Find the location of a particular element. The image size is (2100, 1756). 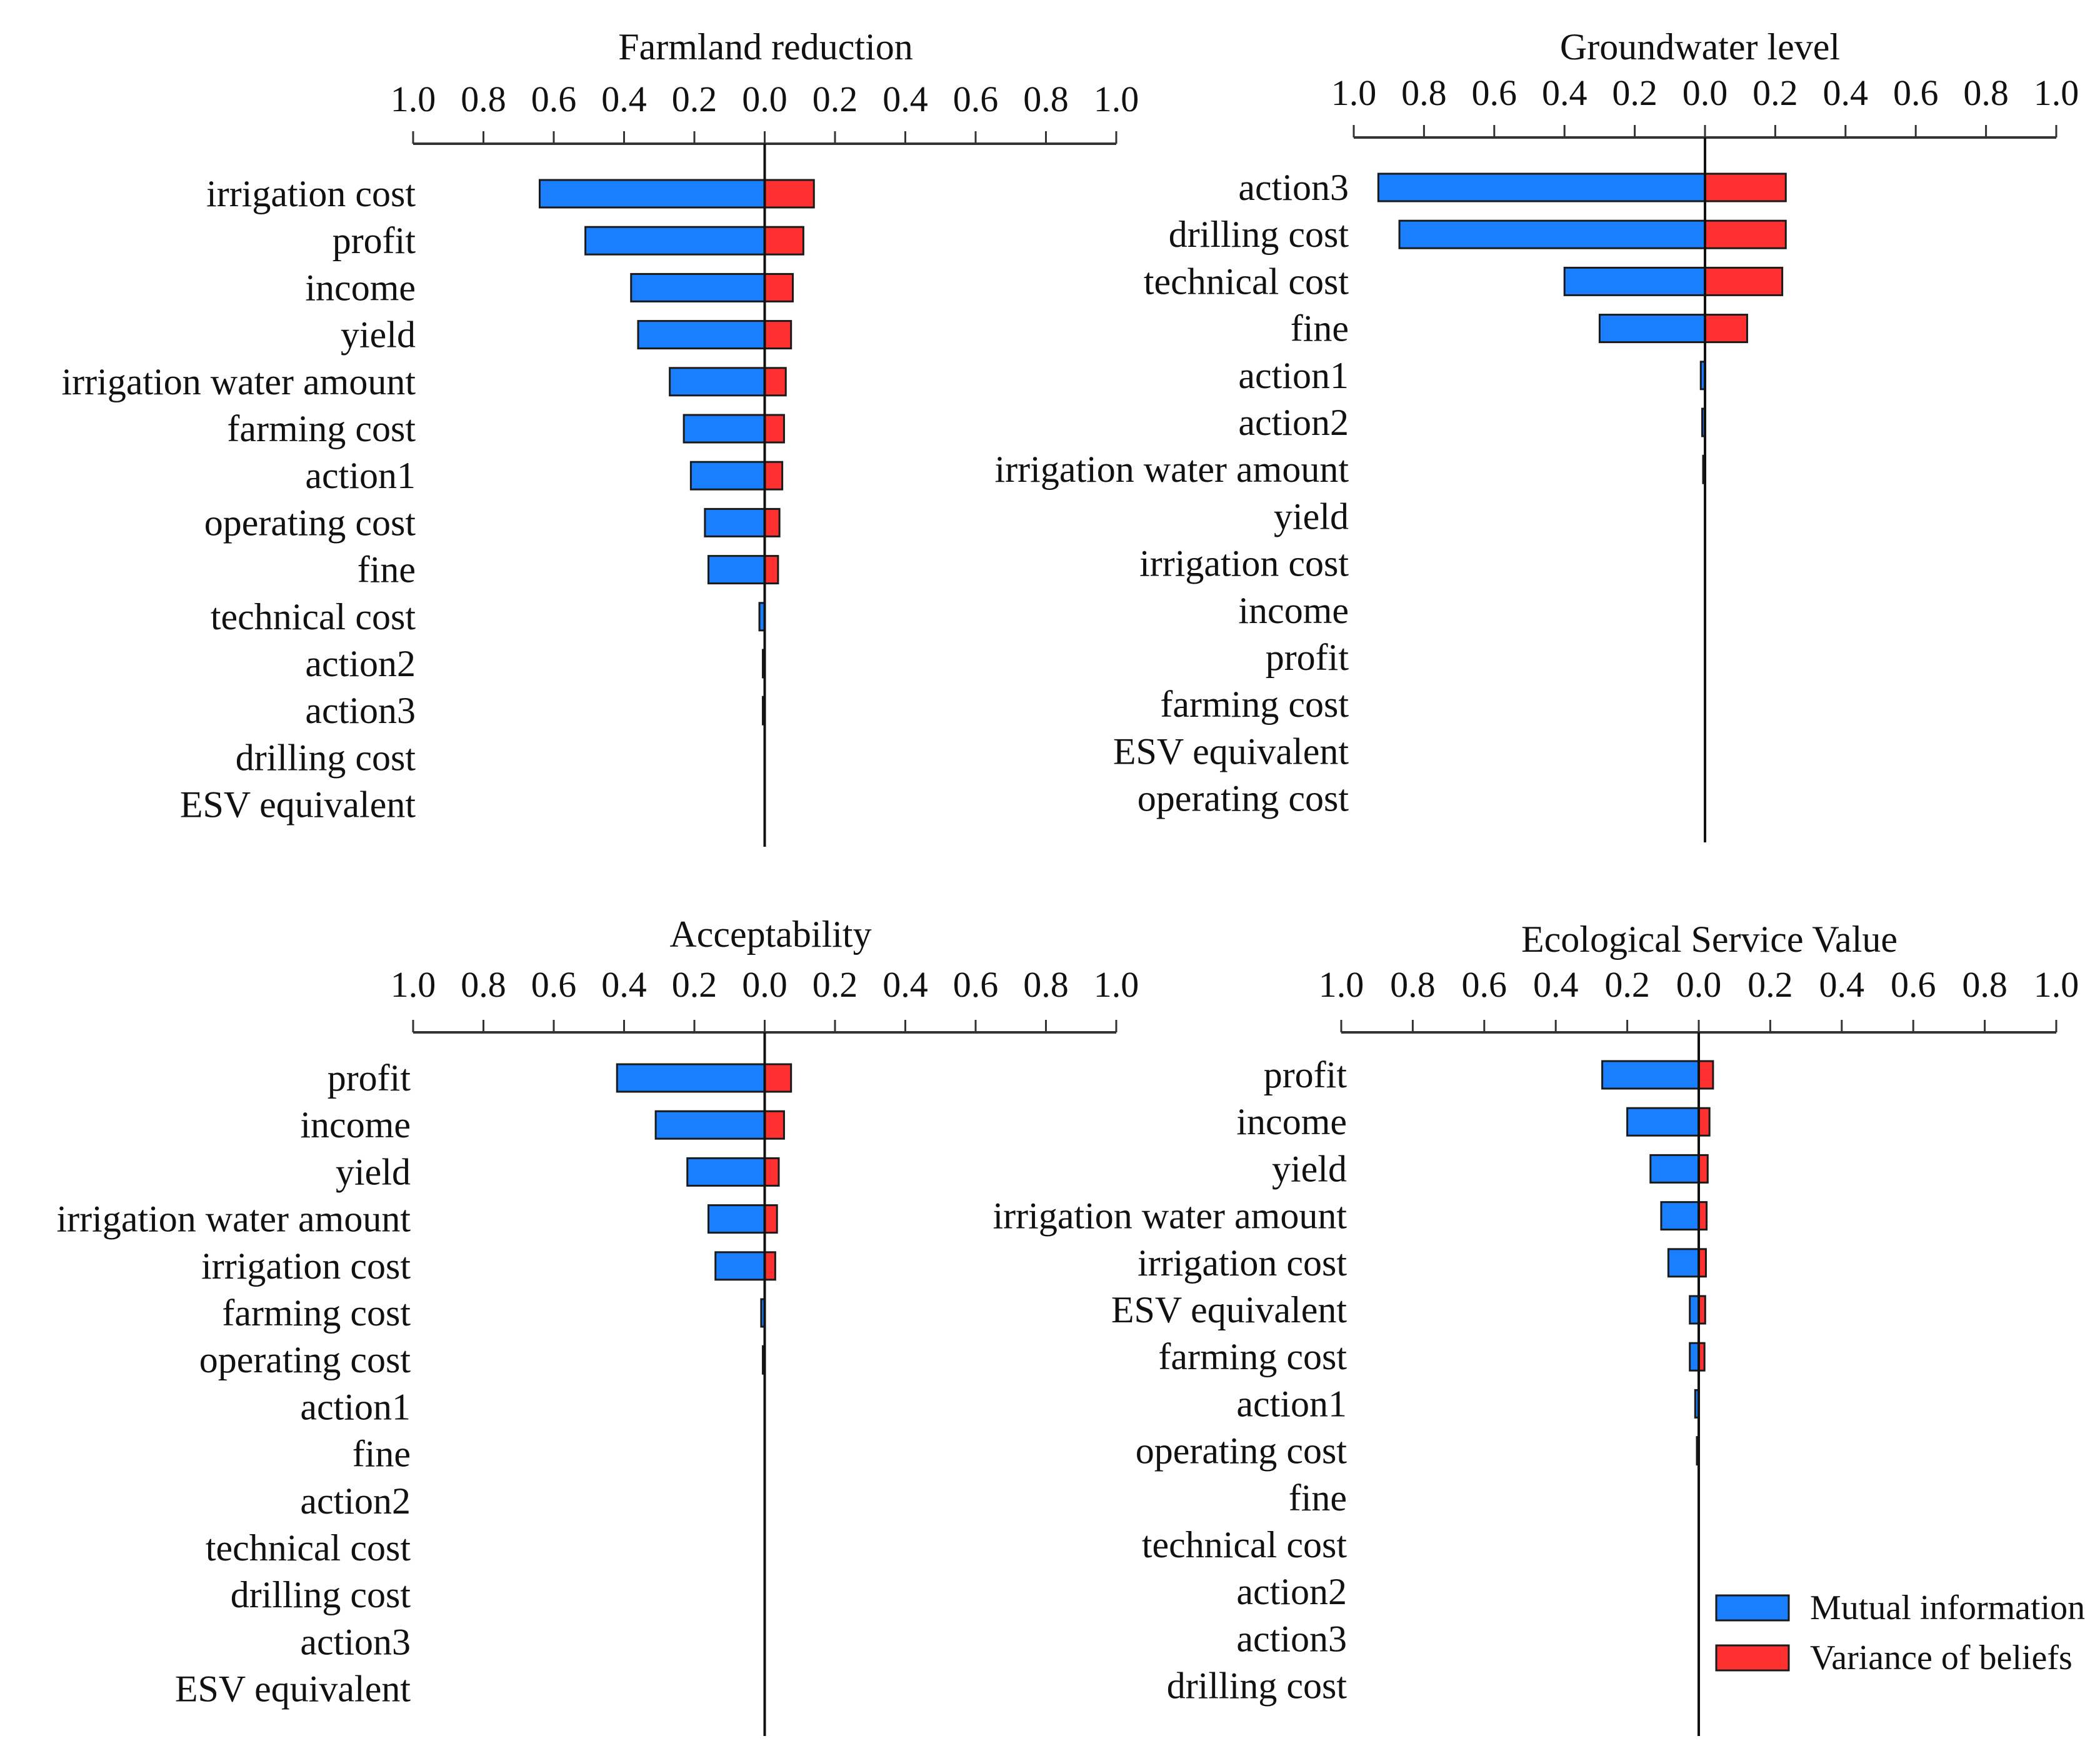

bar-variance-of-beliefs-irrigation-cost is located at coordinates (789, 194).